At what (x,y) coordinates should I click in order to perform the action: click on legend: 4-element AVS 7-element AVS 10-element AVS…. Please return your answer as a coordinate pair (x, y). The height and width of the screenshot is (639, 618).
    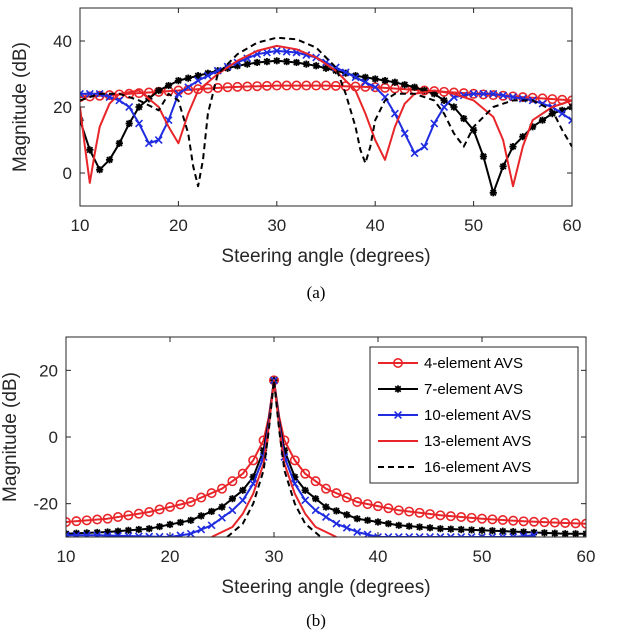
    Looking at the image, I should click on (474, 415).